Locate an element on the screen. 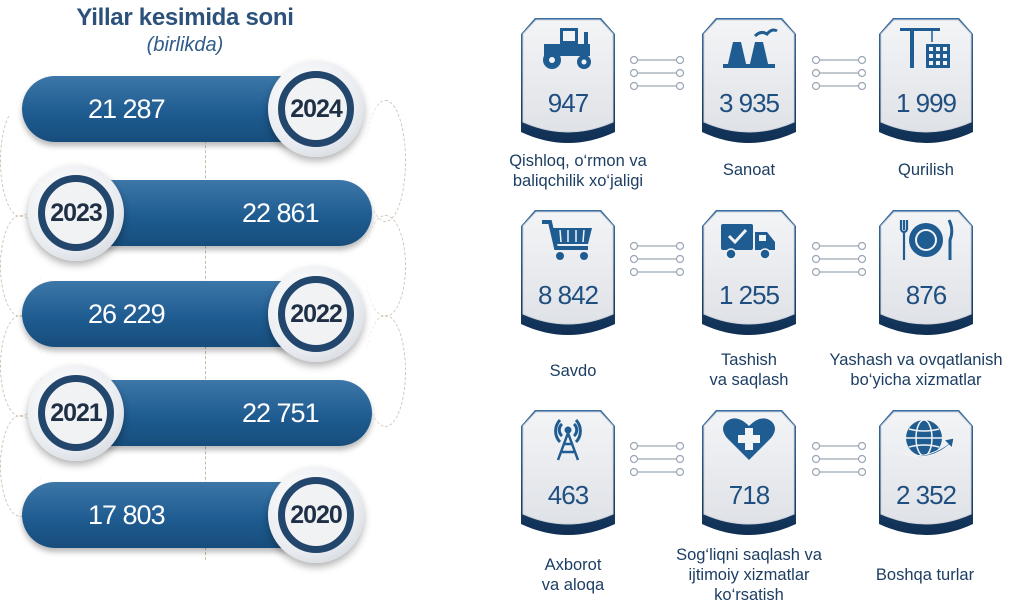 Image resolution: width=1025 pixels, height=605 pixels. sector-value: 1 255 is located at coordinates (749, 295).